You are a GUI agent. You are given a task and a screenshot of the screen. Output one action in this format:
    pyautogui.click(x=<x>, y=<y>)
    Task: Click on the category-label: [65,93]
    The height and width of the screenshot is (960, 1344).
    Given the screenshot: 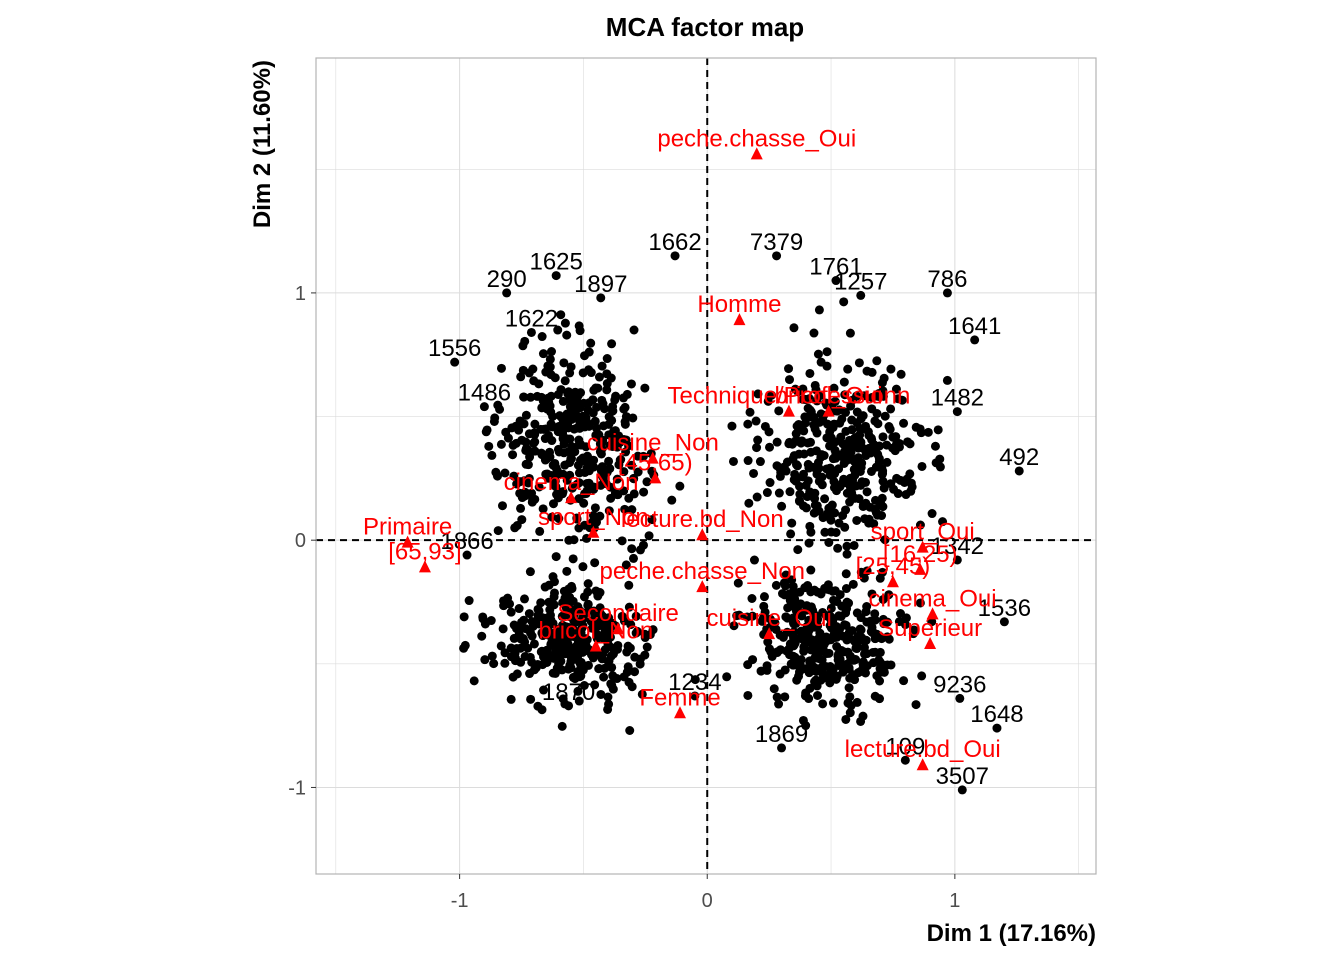 What is the action you would take?
    pyautogui.click(x=424, y=551)
    